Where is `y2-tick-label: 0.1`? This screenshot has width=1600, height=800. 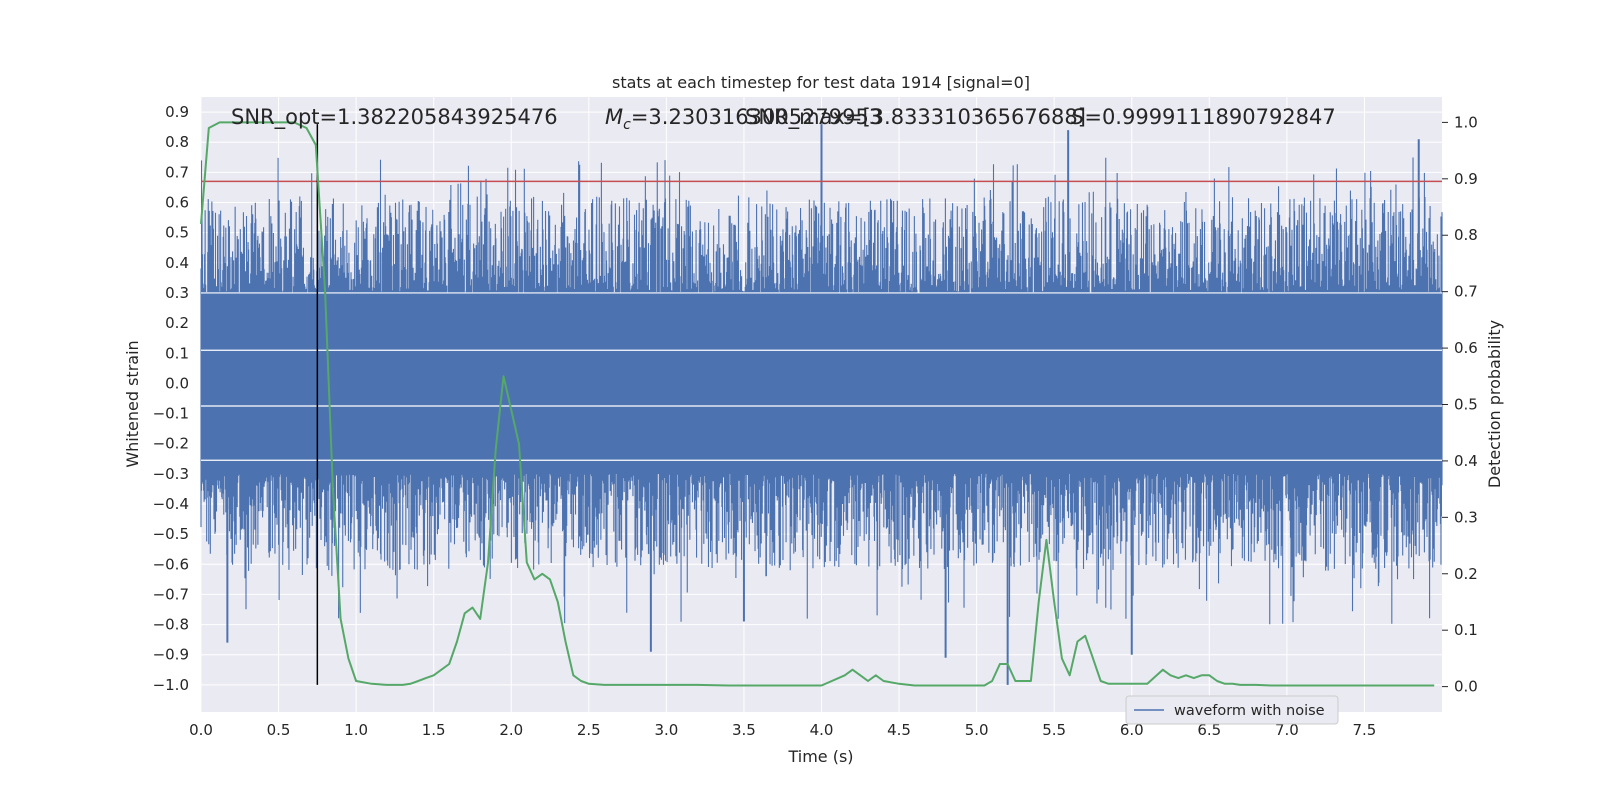 y2-tick-label: 0.1 is located at coordinates (1466, 630).